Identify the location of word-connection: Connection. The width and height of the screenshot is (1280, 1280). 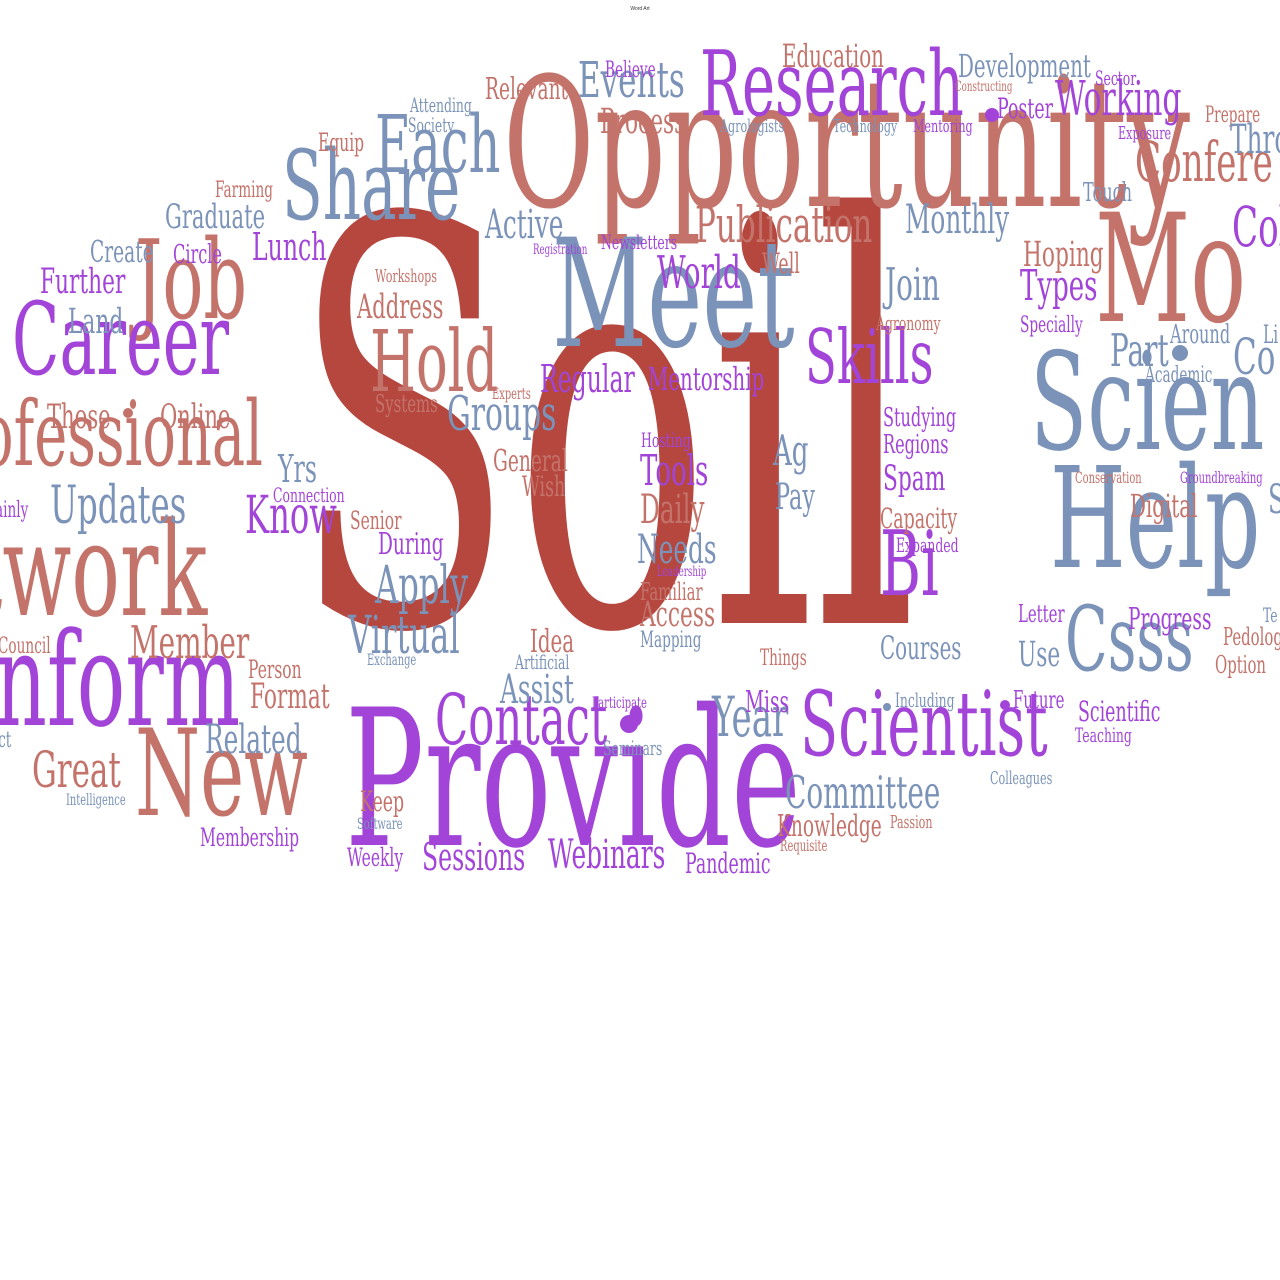
(309, 495).